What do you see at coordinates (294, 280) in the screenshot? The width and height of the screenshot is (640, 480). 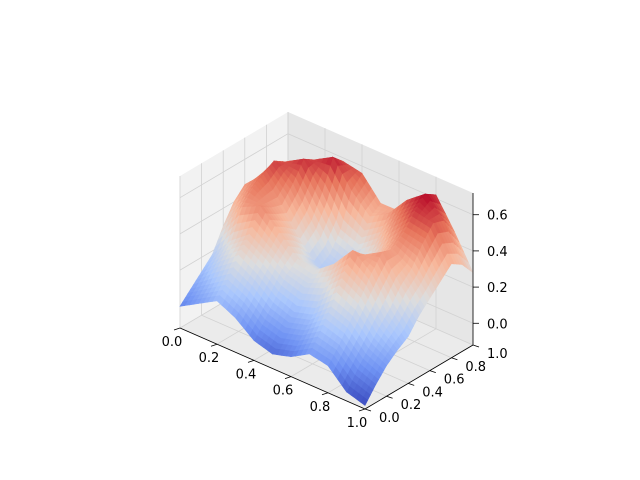 I see `gridline-y` at bounding box center [294, 280].